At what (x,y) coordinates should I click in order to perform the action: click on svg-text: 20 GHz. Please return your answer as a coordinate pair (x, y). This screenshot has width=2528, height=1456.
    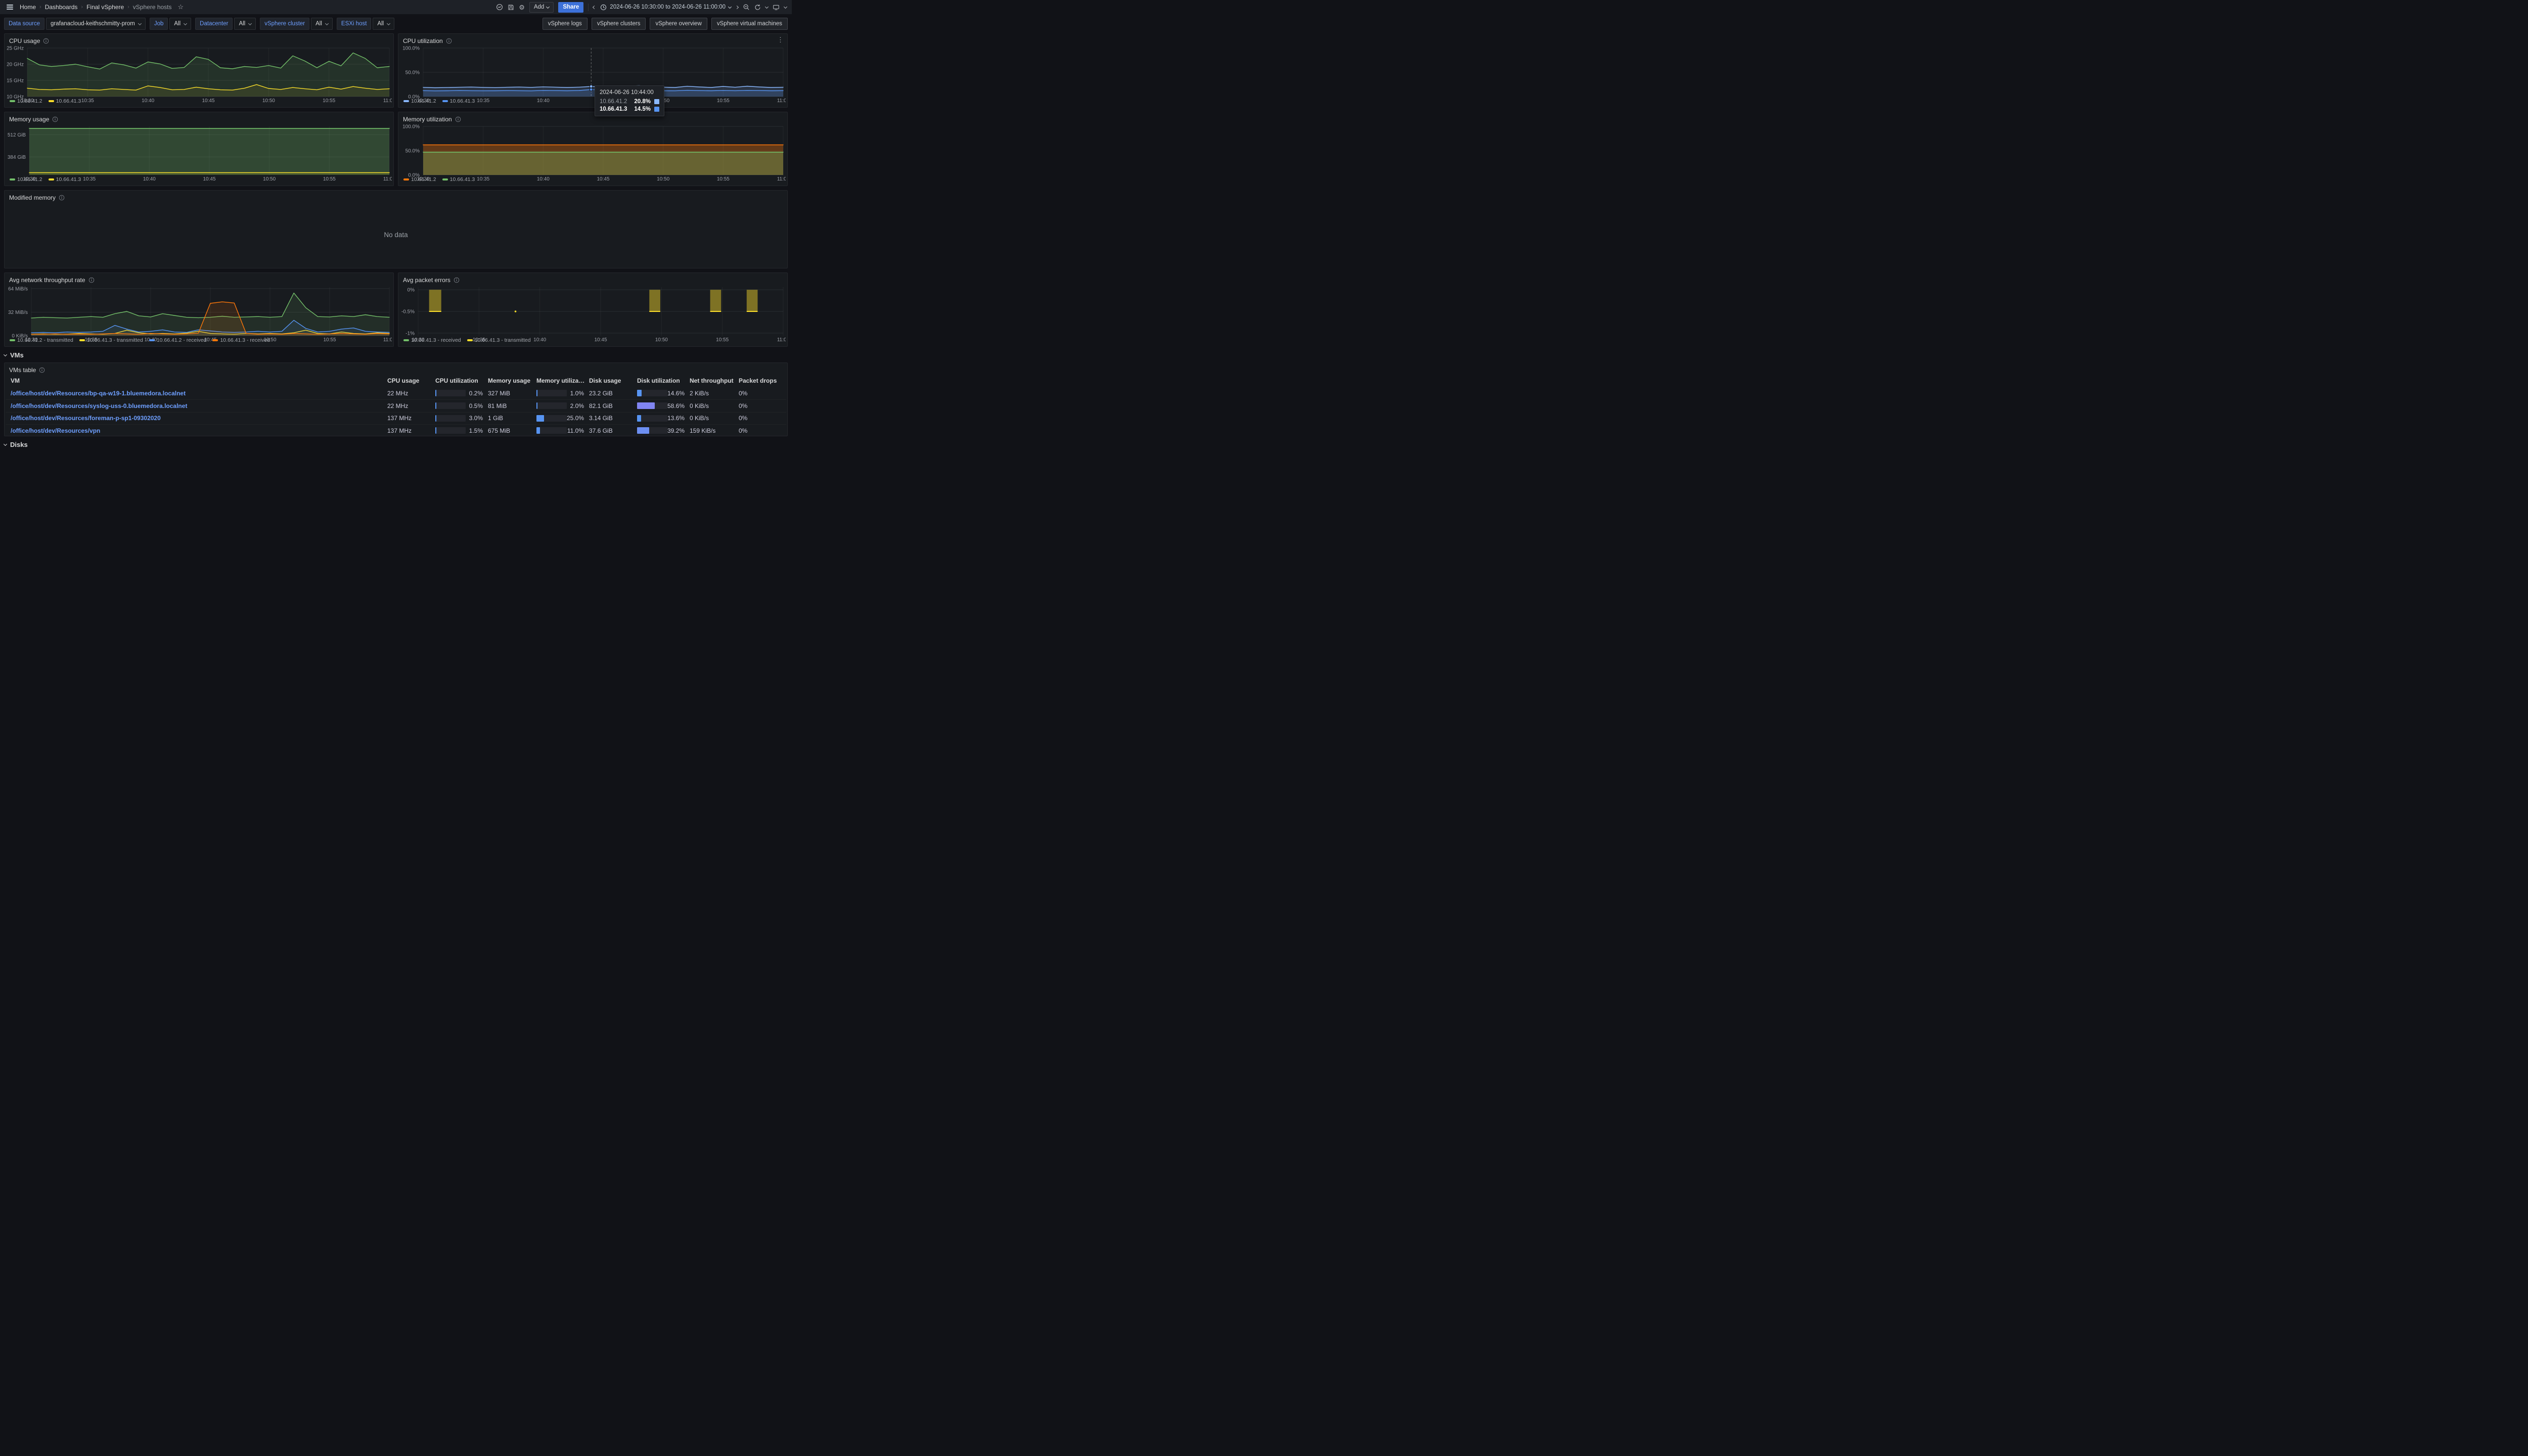
    Looking at the image, I should click on (16, 65).